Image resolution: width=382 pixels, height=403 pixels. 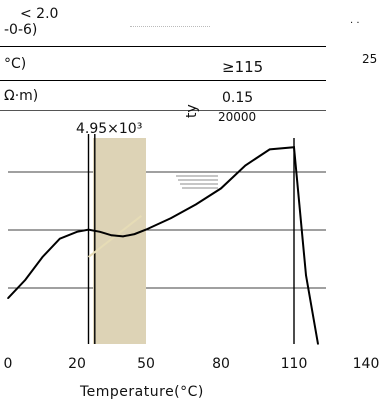 I want to click on x-tick-label: 50, so click(x=146, y=364).